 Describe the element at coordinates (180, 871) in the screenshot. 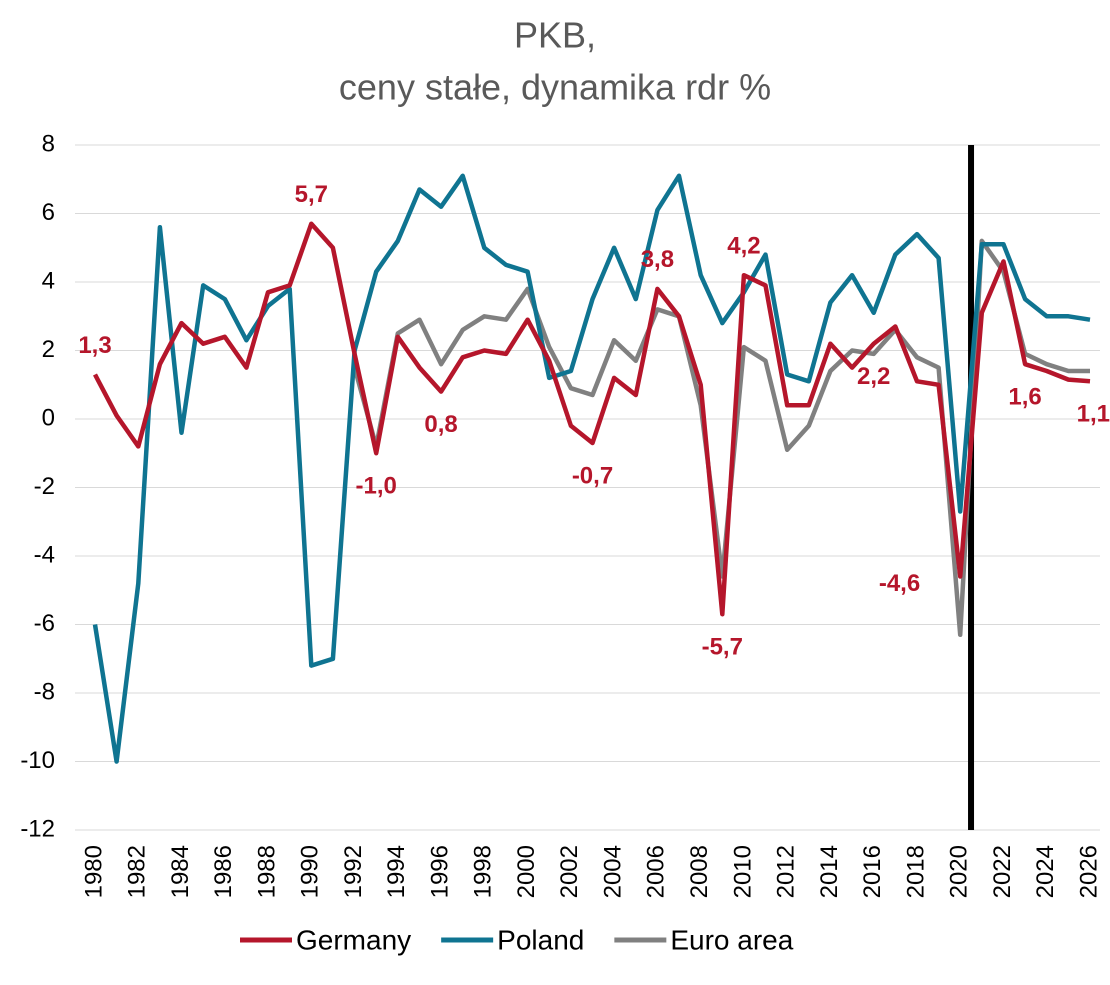

I see `x-tick-label: 1984` at that location.